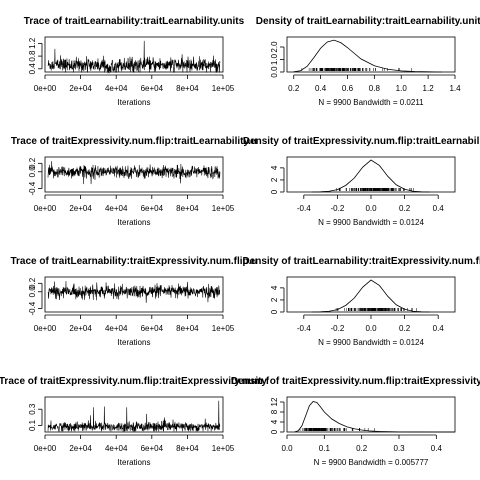  Describe the element at coordinates (371, 462) in the screenshot. I see `x-axis-label: N = 9900 Bandwidth = 0.005777` at that location.